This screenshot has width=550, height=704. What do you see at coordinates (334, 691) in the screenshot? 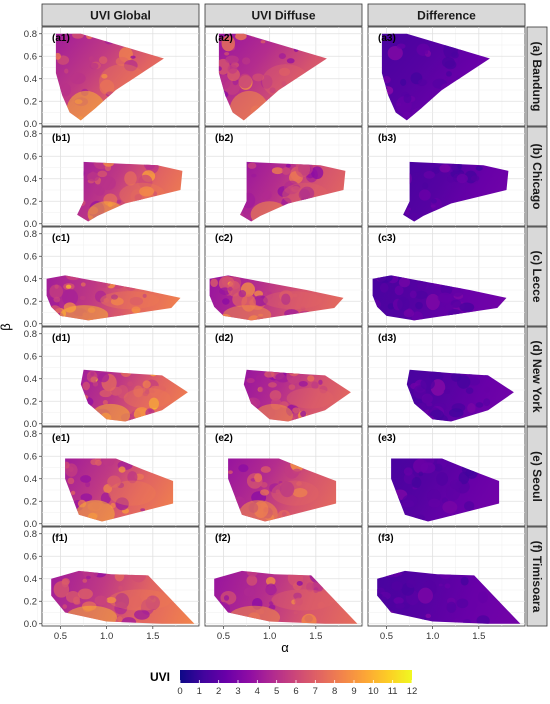
I see `legend-tick-label: 8` at bounding box center [334, 691].